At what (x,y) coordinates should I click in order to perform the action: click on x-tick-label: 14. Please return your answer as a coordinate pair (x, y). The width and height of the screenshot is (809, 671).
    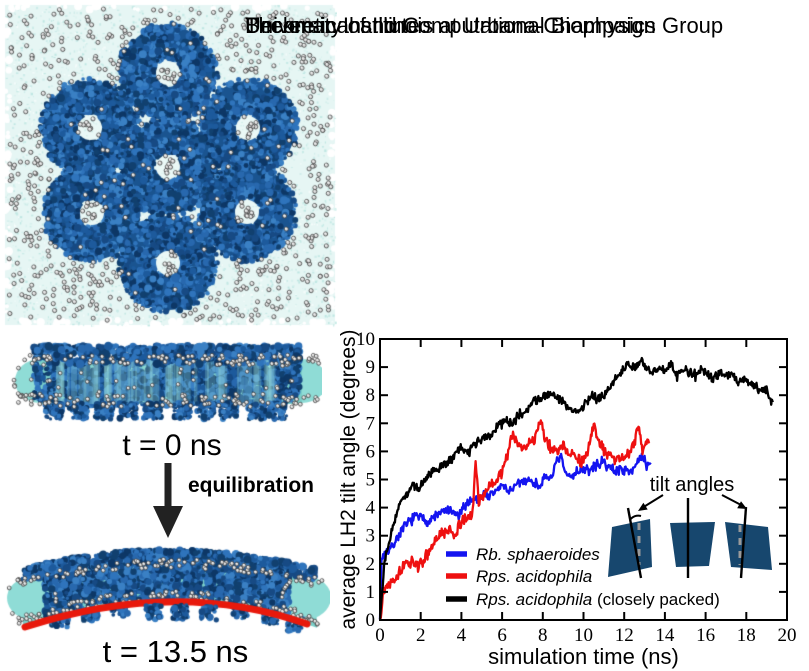
    Looking at the image, I should click on (665, 635).